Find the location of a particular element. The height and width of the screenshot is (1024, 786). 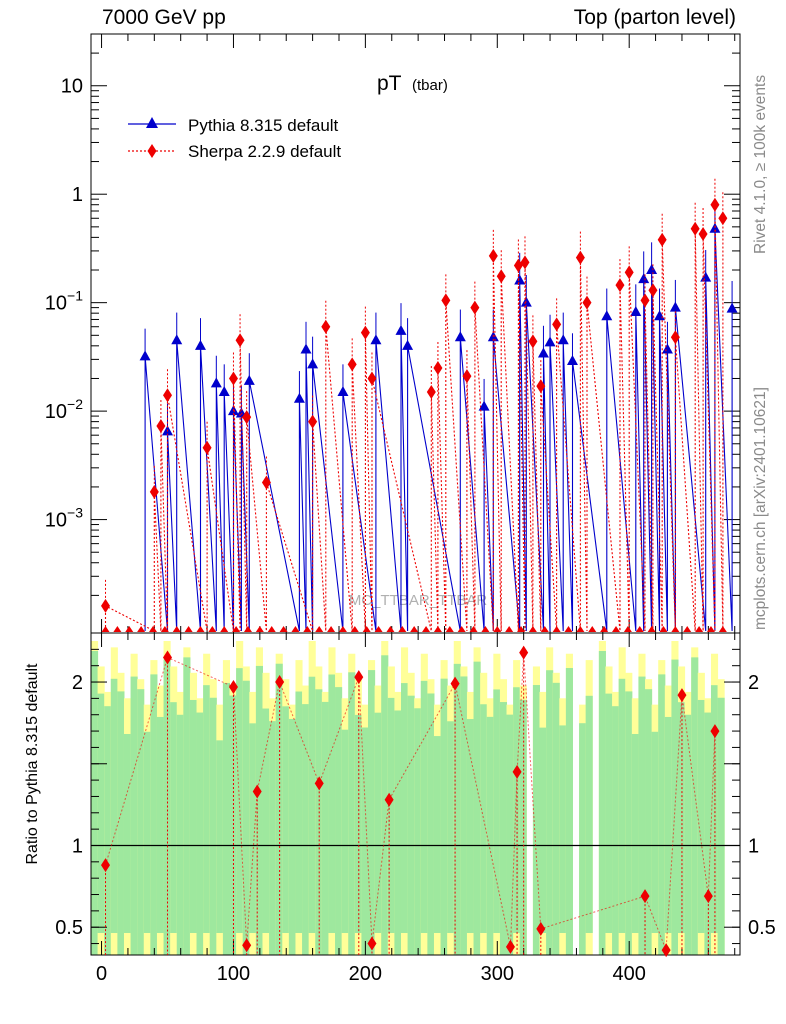

x-tick-label: 400 is located at coordinates (629, 974).